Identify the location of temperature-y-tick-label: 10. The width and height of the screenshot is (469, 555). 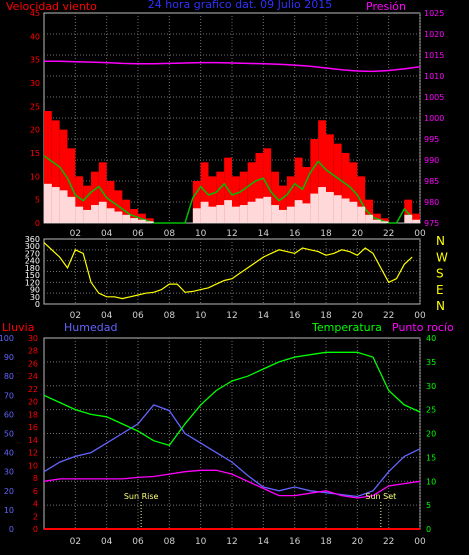
(431, 481).